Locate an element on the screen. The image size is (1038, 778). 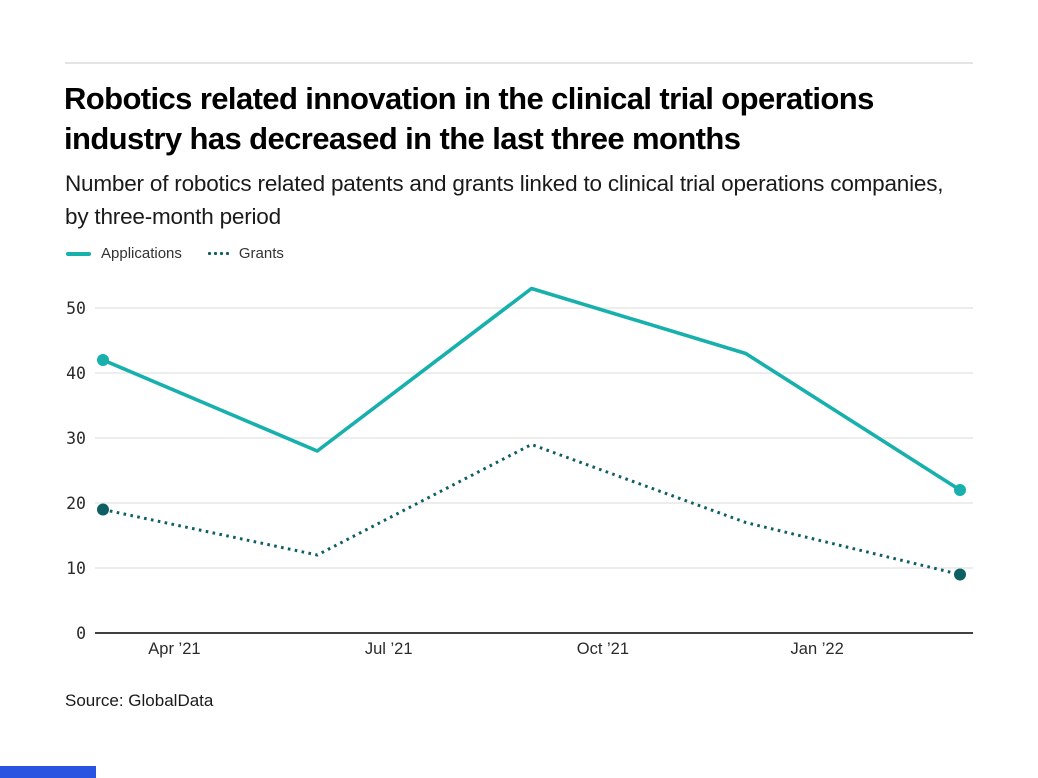
y-tick-label: 50 is located at coordinates (76, 308).